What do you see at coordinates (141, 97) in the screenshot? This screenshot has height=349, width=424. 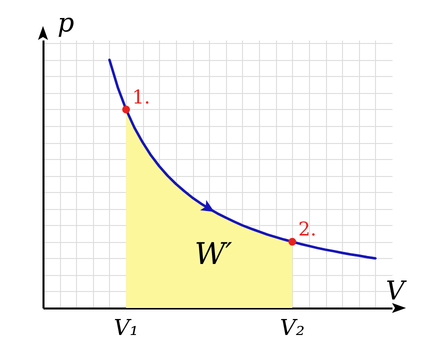 I see `annotation: 1.` at bounding box center [141, 97].